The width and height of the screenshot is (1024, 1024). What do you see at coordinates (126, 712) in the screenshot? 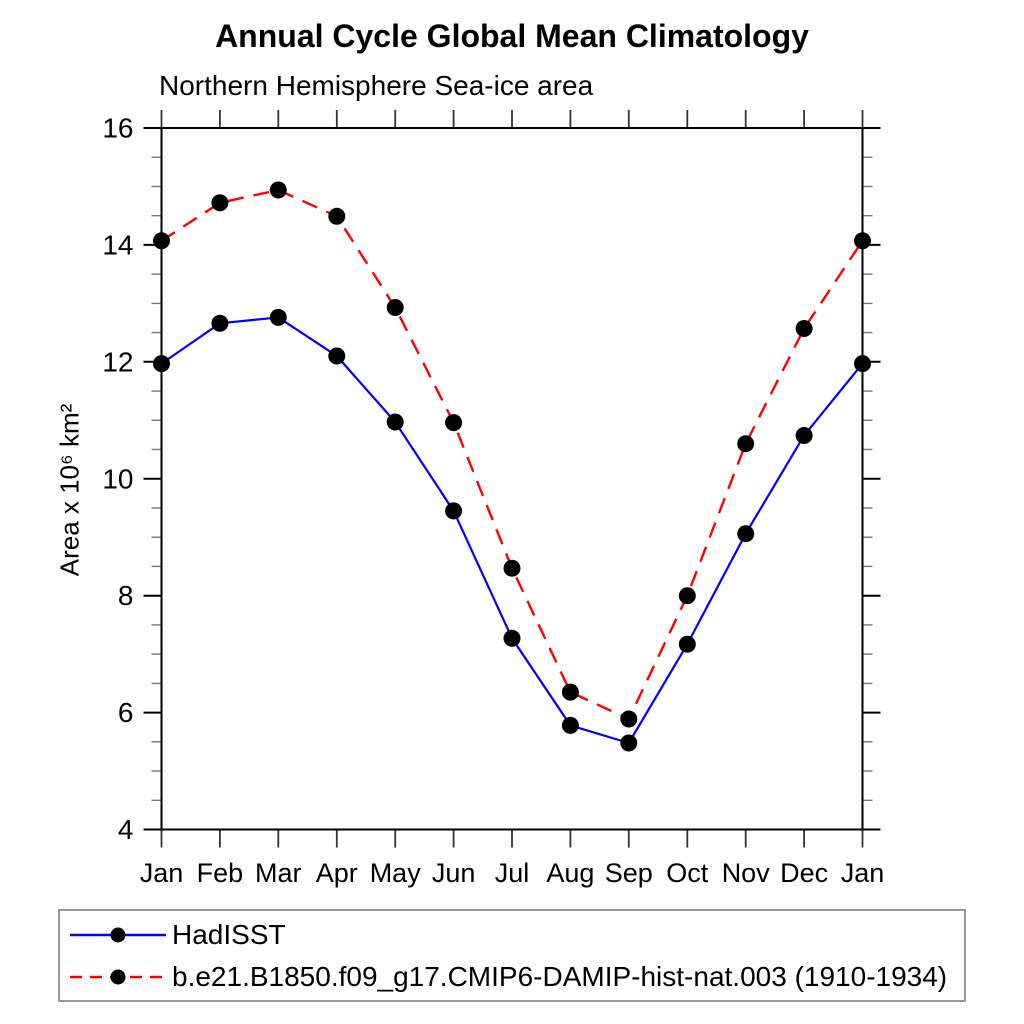
I see `y-tick-label: 6` at bounding box center [126, 712].